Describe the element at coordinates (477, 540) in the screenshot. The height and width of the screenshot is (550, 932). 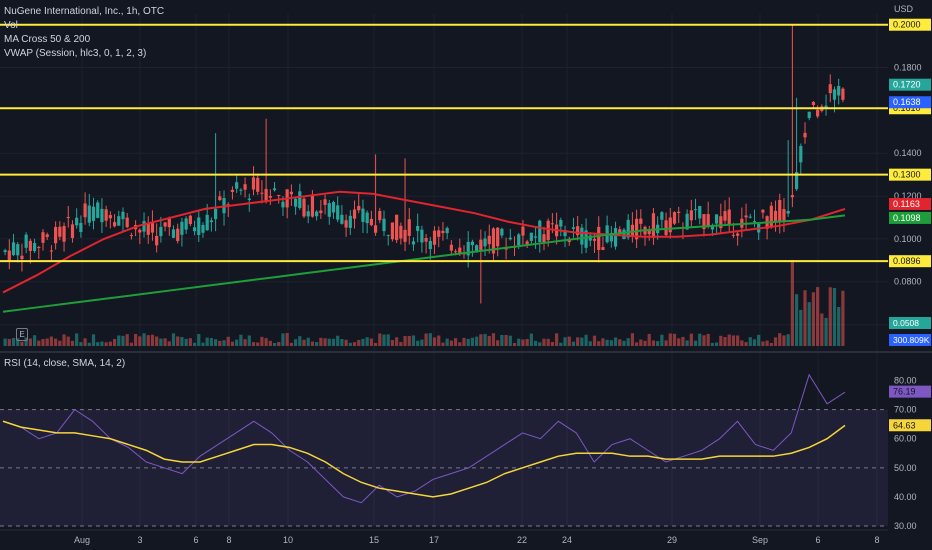
I see `time-axis: Aug 3 6 8 10 15 17 22 24 29 Sep 6 8` at that location.